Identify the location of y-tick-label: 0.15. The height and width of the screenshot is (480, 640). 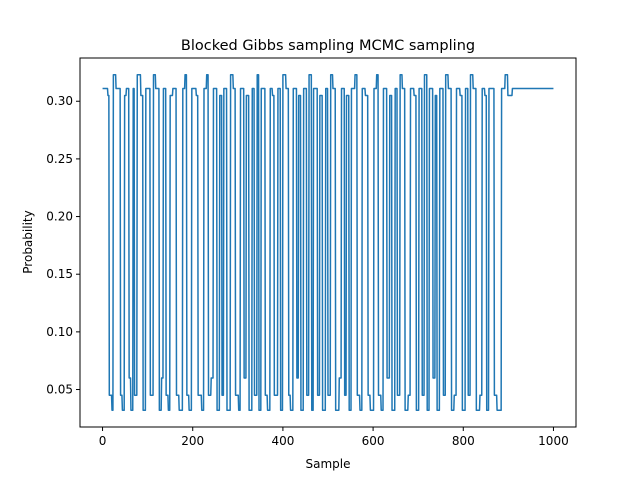
(59, 274).